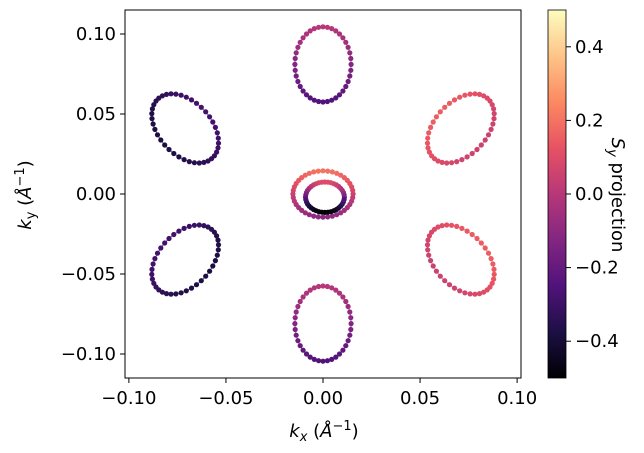  Describe the element at coordinates (592, 194) in the screenshot. I see `colorbar-ticks: −0.4 −0.2 0.0 0.2 0.4` at that location.